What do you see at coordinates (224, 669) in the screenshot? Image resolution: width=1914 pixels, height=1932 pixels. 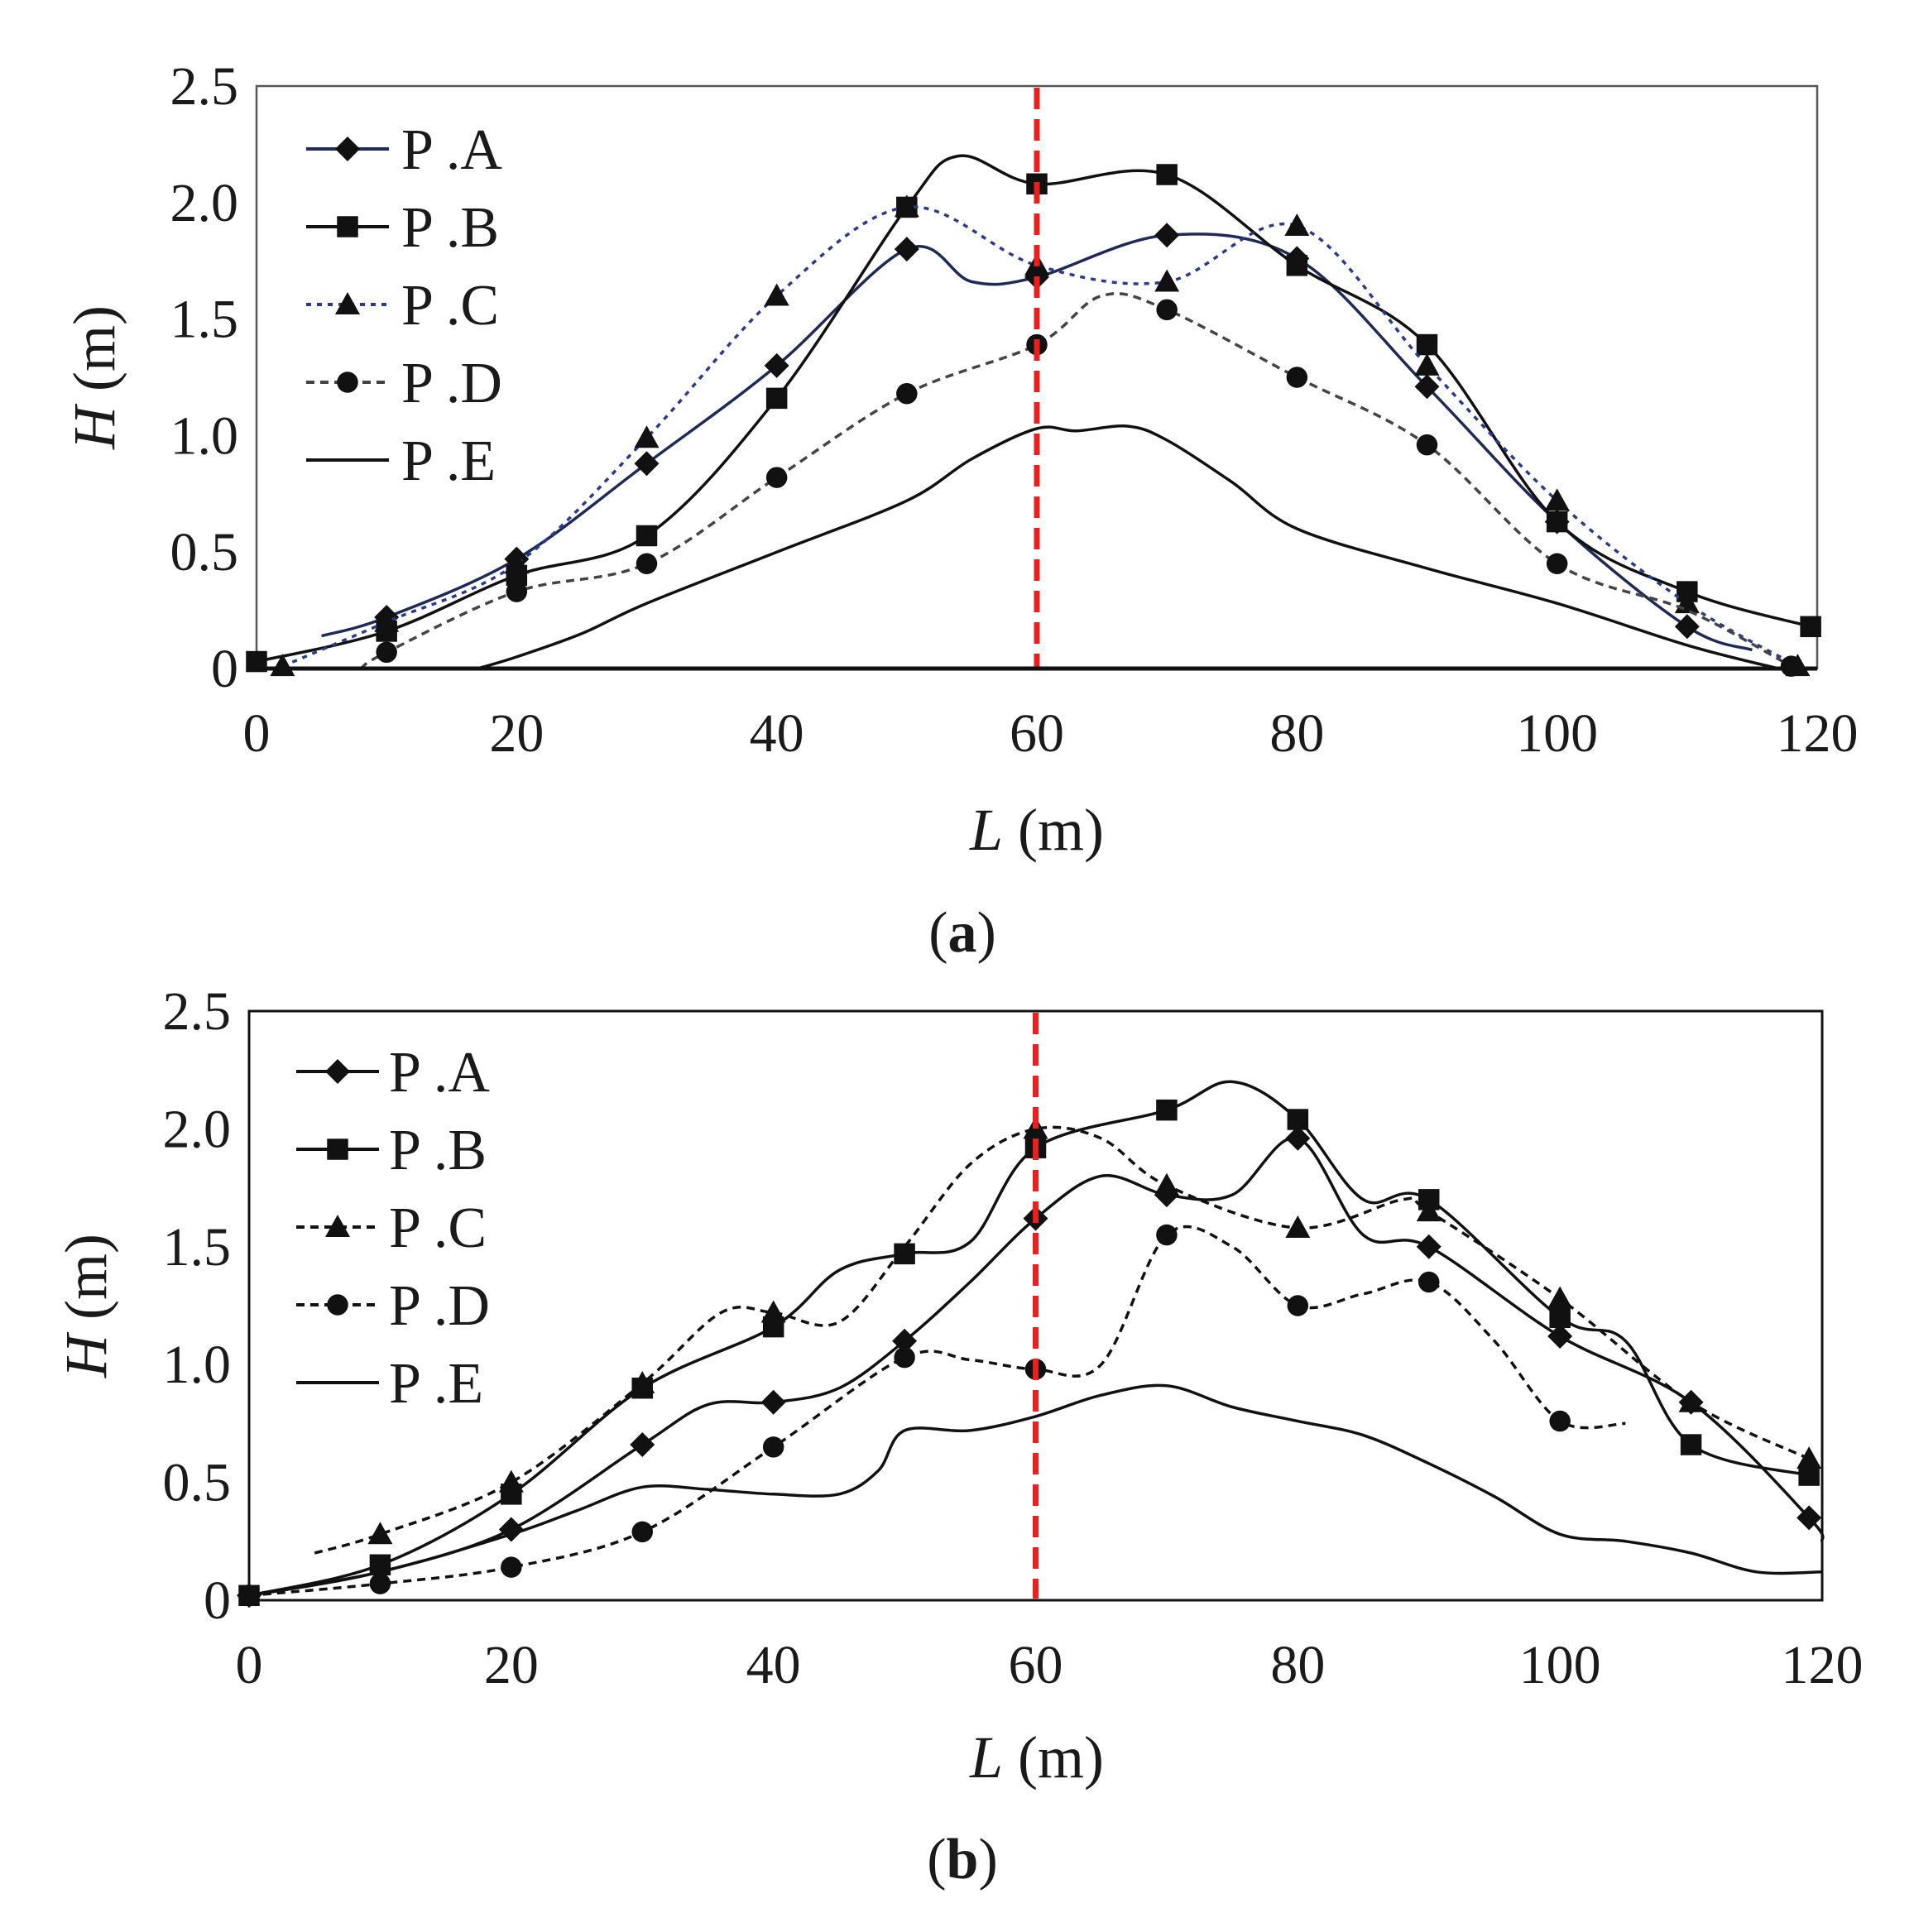 I see `y-tick-label: 0` at bounding box center [224, 669].